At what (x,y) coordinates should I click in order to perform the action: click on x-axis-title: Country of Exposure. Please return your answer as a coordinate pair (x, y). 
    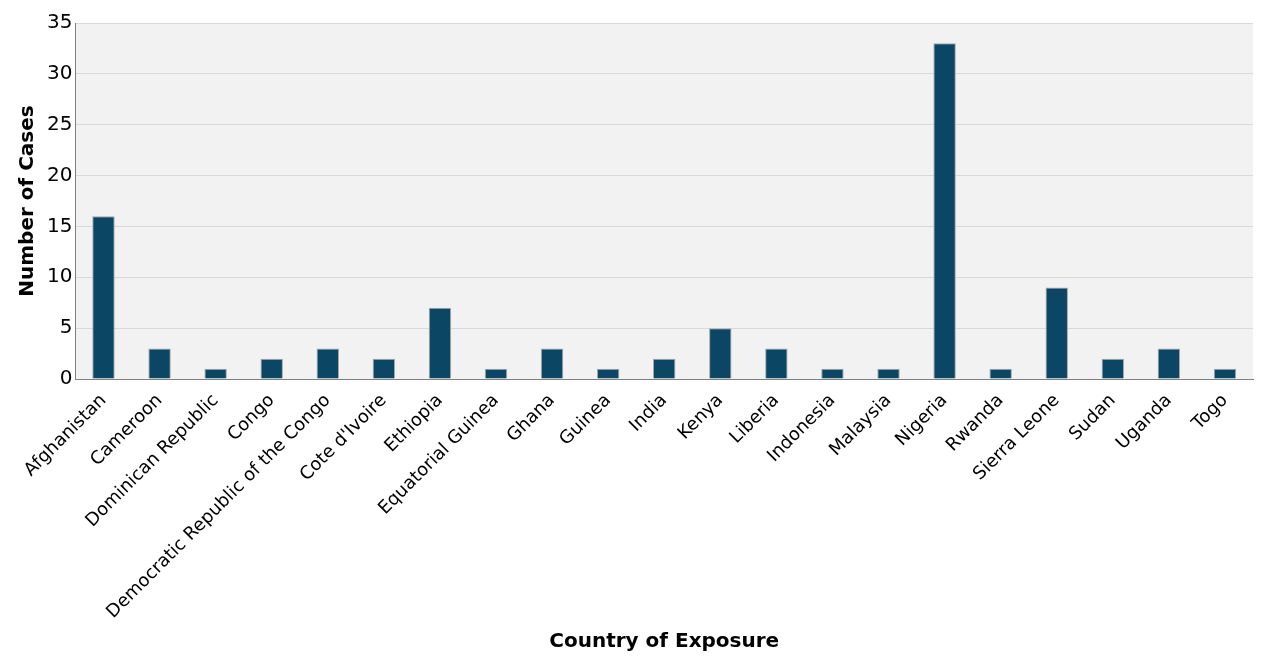
    Looking at the image, I should click on (664, 640).